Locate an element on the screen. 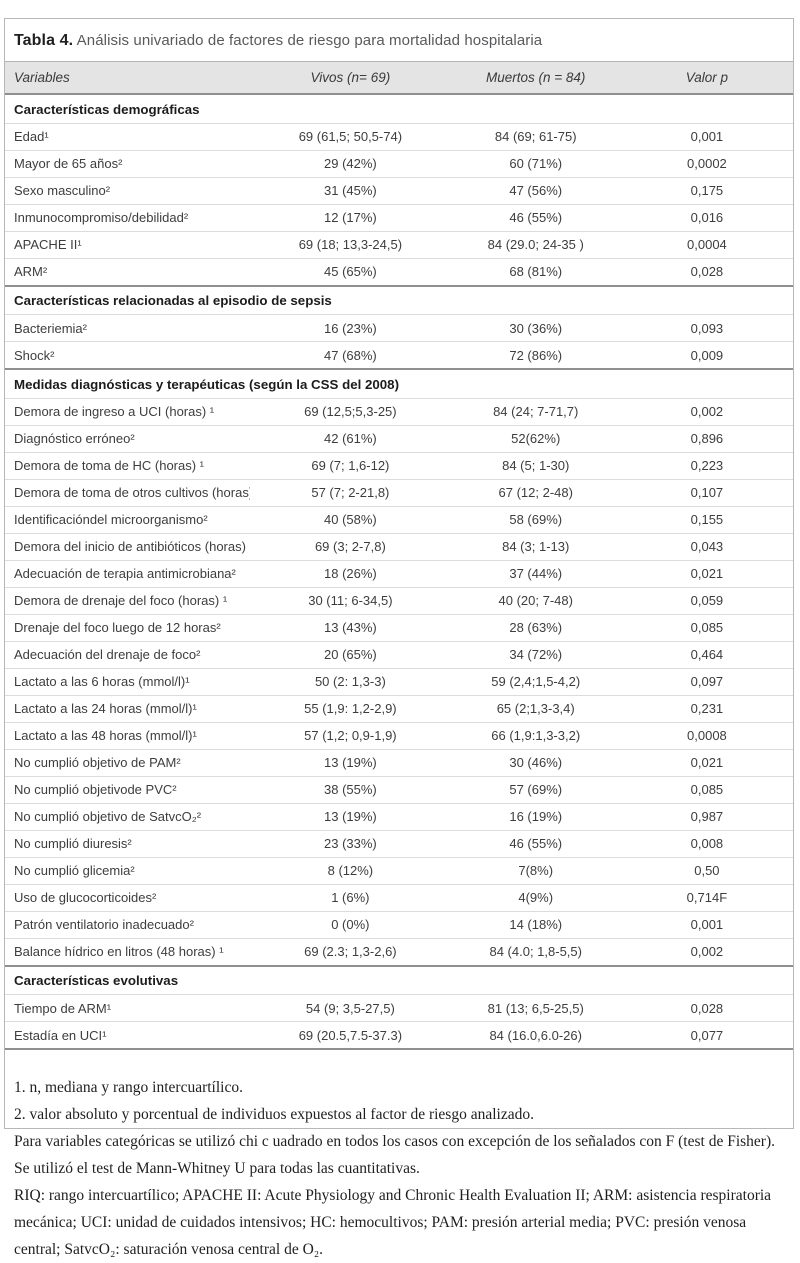  cell-muertos: 65 (2;1,3-3,4) is located at coordinates (535, 709).